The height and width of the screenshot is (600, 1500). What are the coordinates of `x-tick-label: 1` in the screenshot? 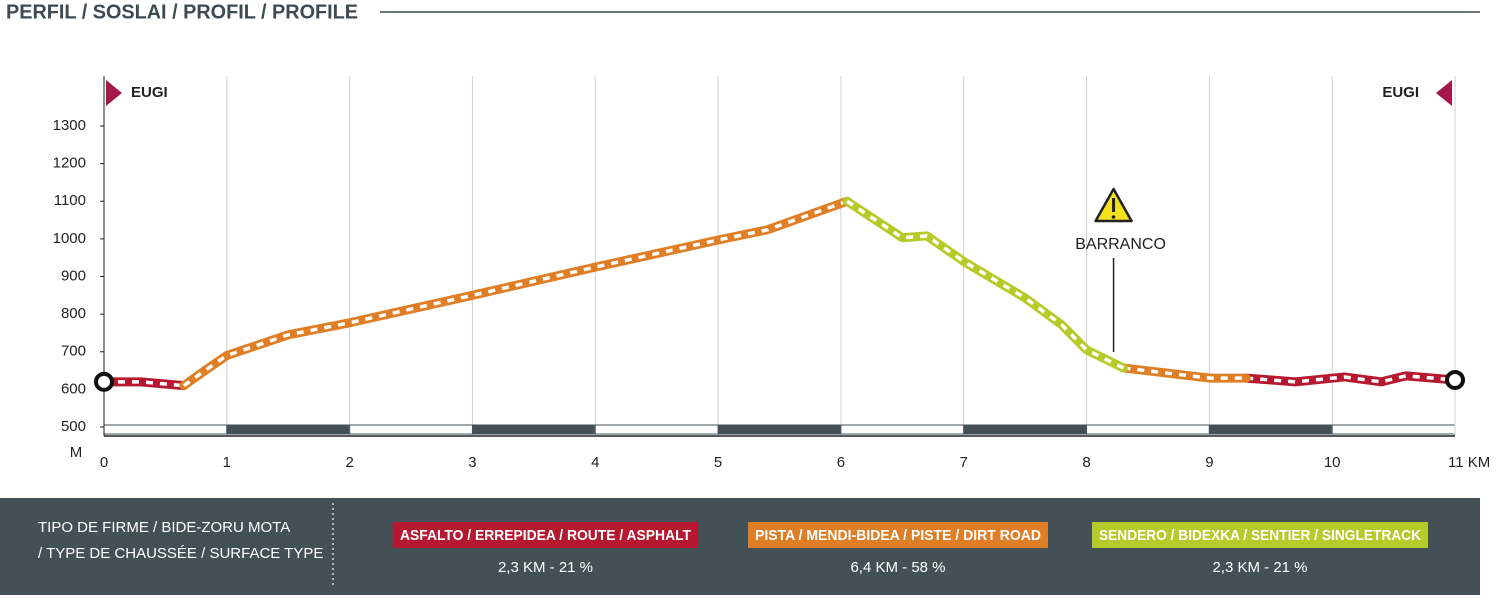 It's located at (227, 462).